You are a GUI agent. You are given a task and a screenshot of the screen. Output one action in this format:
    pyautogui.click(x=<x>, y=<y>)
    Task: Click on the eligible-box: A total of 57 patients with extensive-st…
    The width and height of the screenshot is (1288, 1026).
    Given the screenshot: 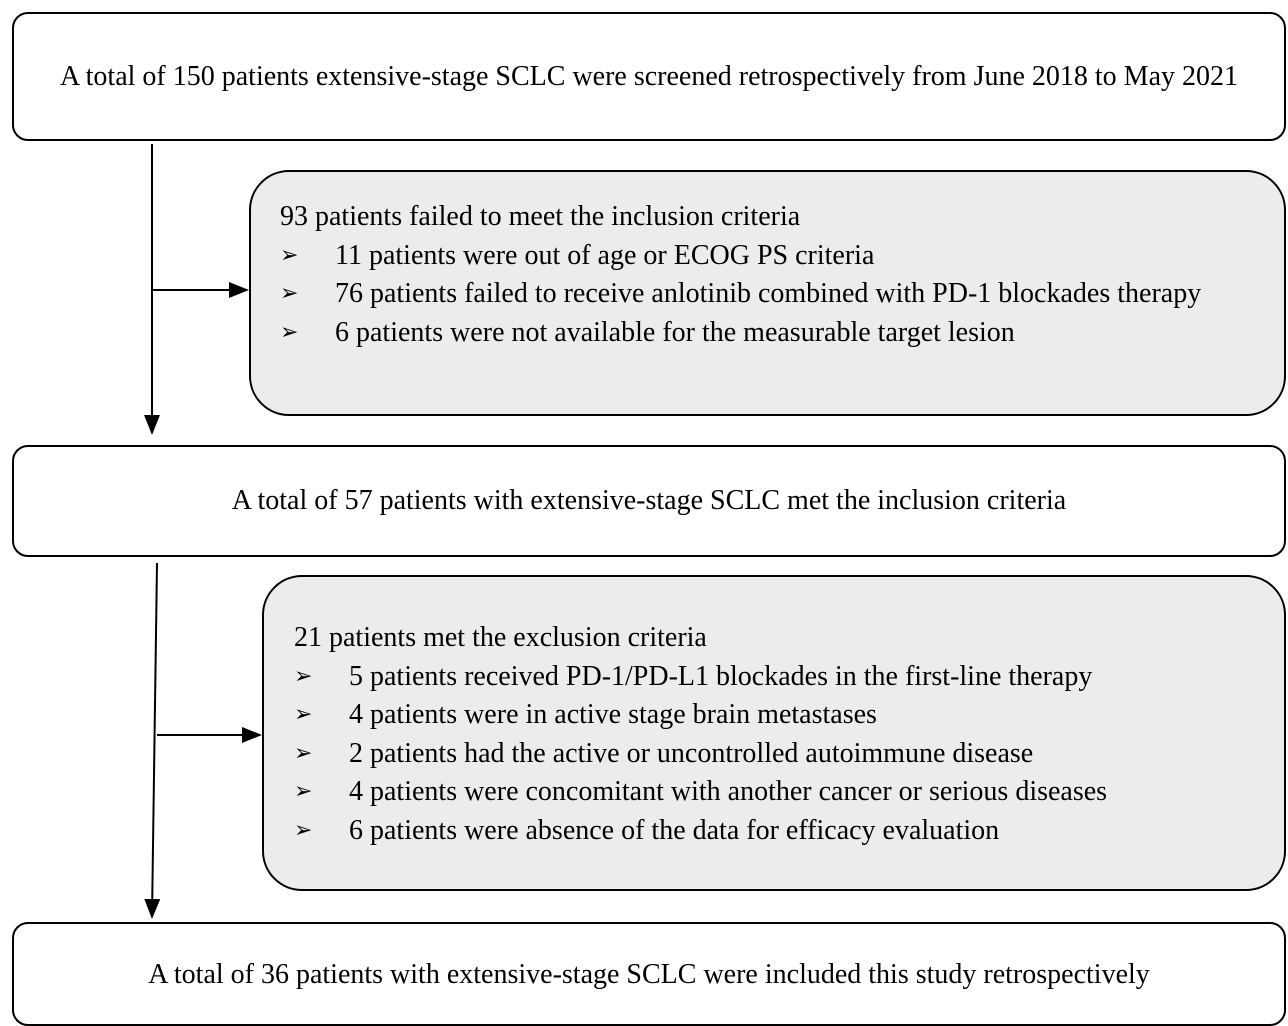 What is the action you would take?
    pyautogui.click(x=649, y=501)
    